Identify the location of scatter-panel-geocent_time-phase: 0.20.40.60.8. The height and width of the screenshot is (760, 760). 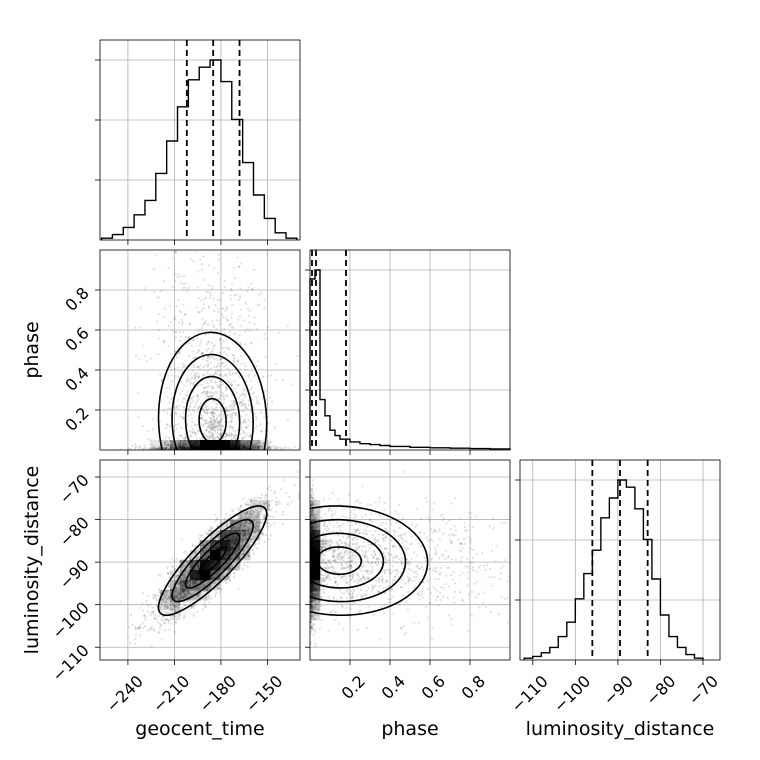
(181, 352).